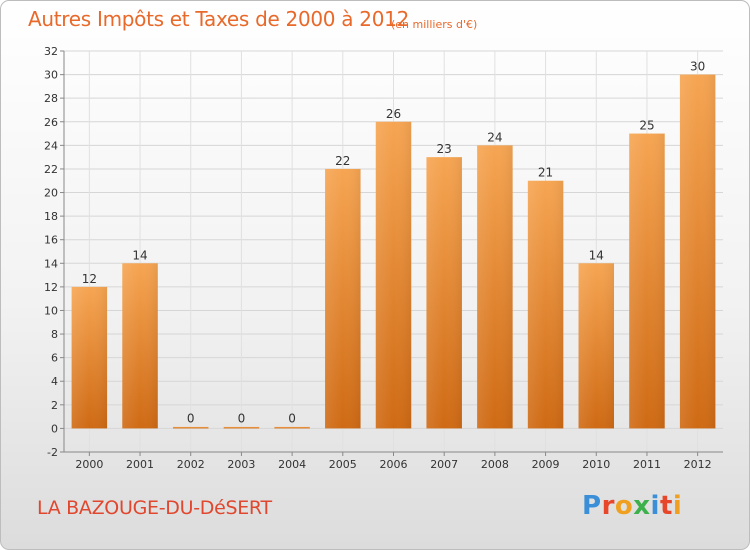  I want to click on value-label: 30, so click(697, 67).